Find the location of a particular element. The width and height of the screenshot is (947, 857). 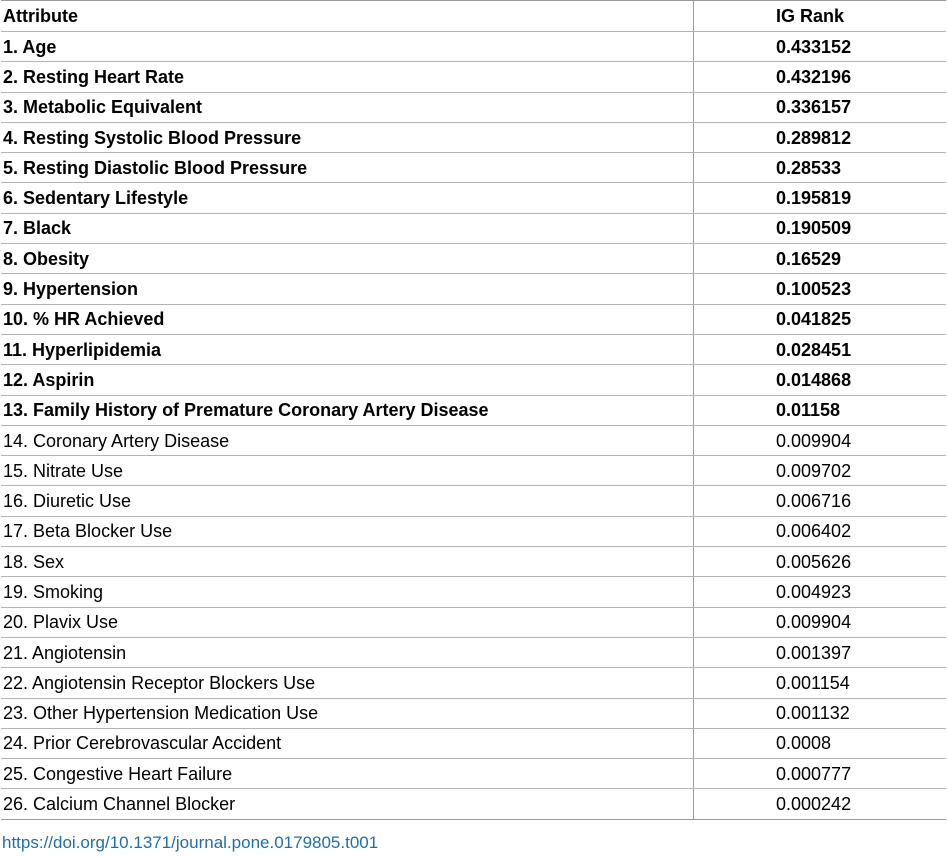

table-row: 7. Black 0.190509 is located at coordinates (473, 228).